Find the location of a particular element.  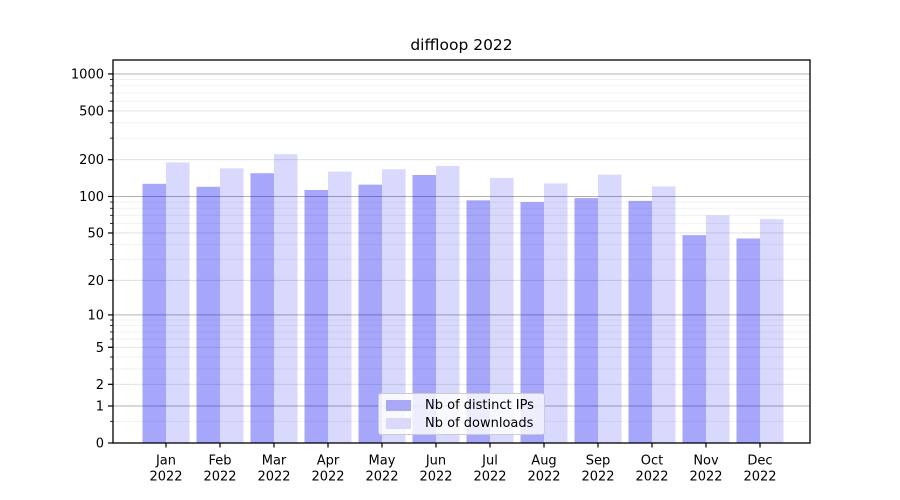

y-tick-label: 10 is located at coordinates (95, 315).